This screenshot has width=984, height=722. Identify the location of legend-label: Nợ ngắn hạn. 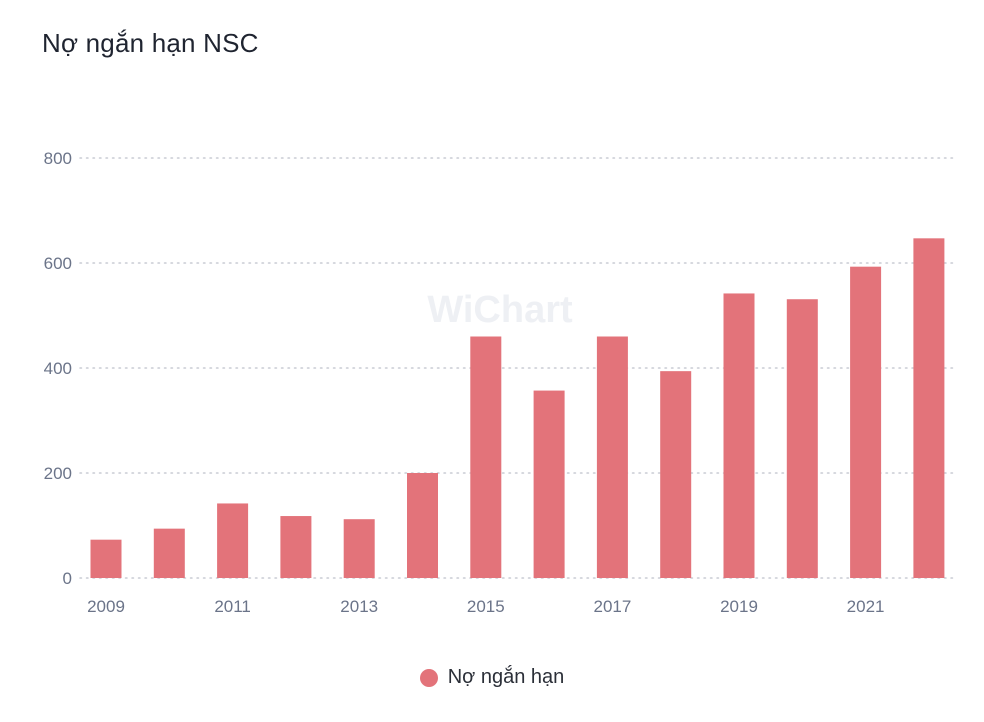
(506, 677).